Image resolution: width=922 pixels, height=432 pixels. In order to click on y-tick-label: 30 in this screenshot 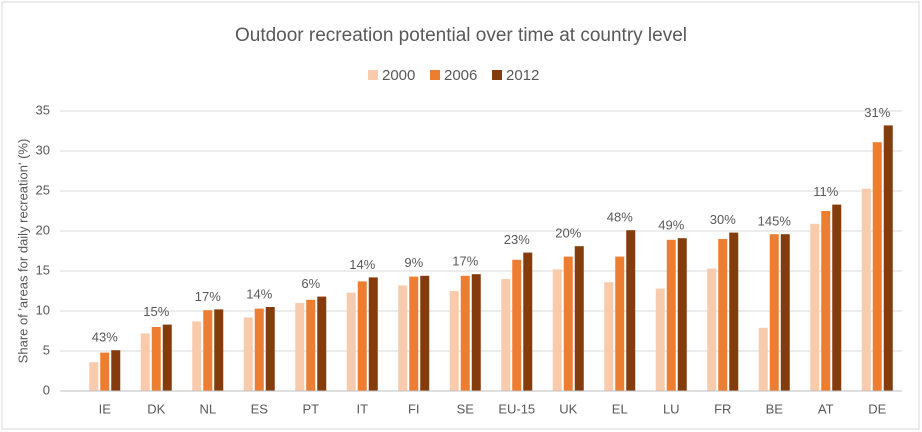, I will do `click(43, 149)`.